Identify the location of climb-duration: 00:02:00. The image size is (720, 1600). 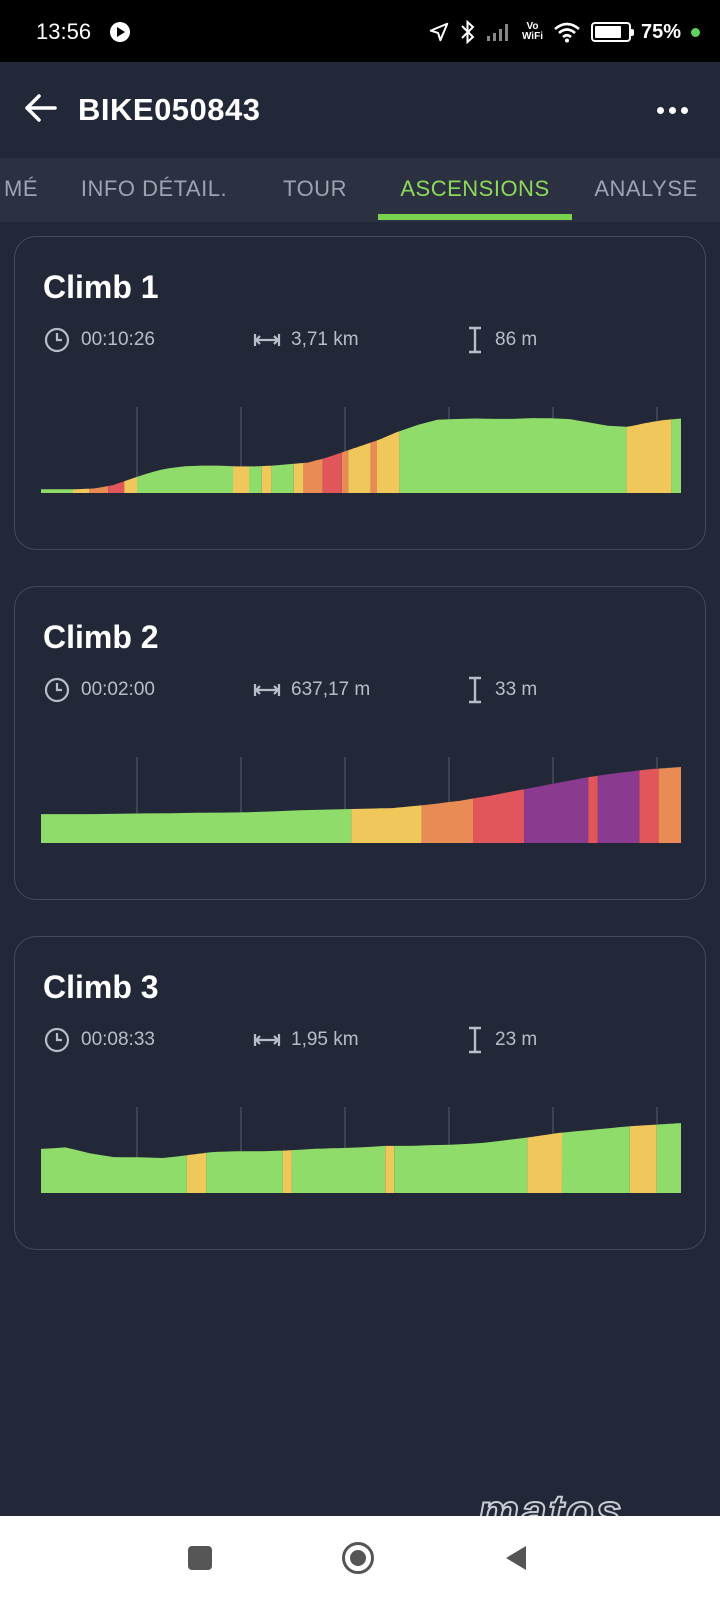
(99, 690).